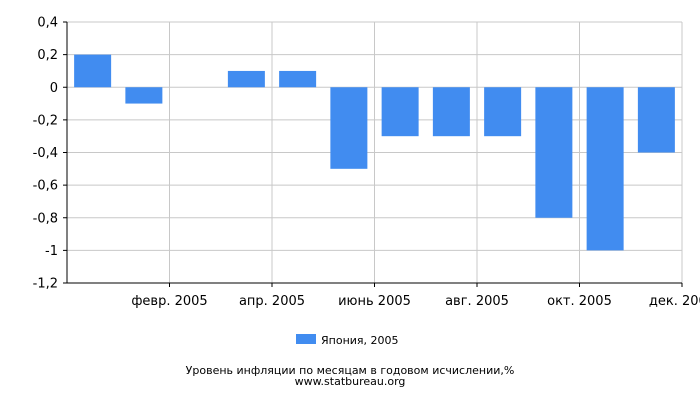 This screenshot has height=404, width=700. What do you see at coordinates (306, 339) in the screenshot?
I see `legend-swatch` at bounding box center [306, 339].